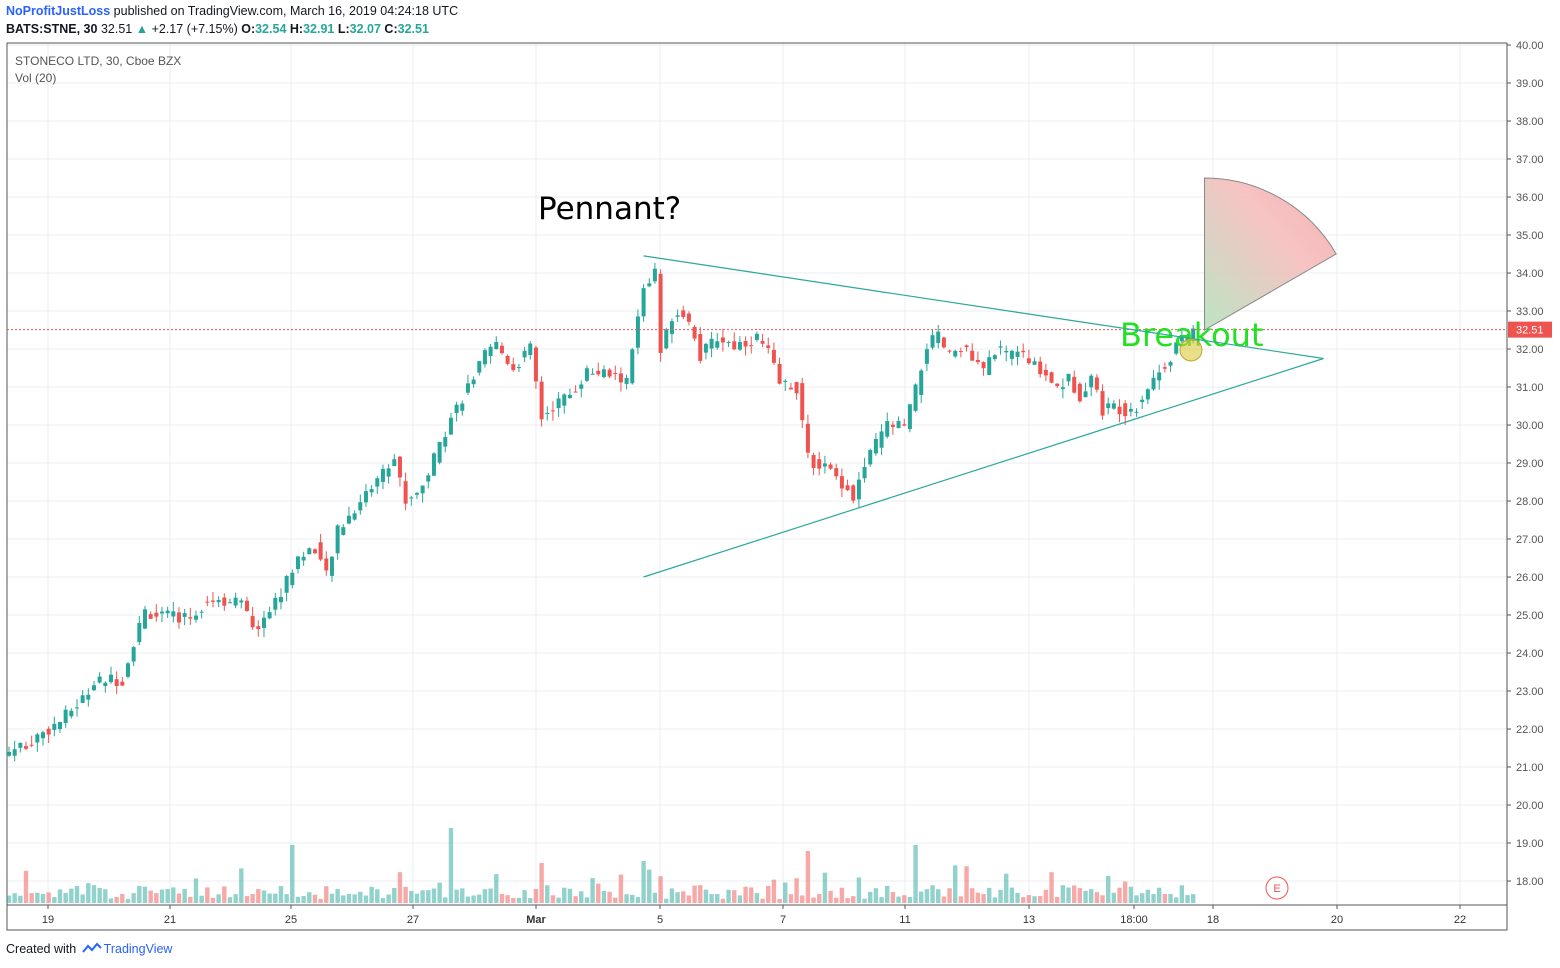 The width and height of the screenshot is (1560, 968). What do you see at coordinates (138, 949) in the screenshot?
I see `tradingview-link: TradingView` at bounding box center [138, 949].